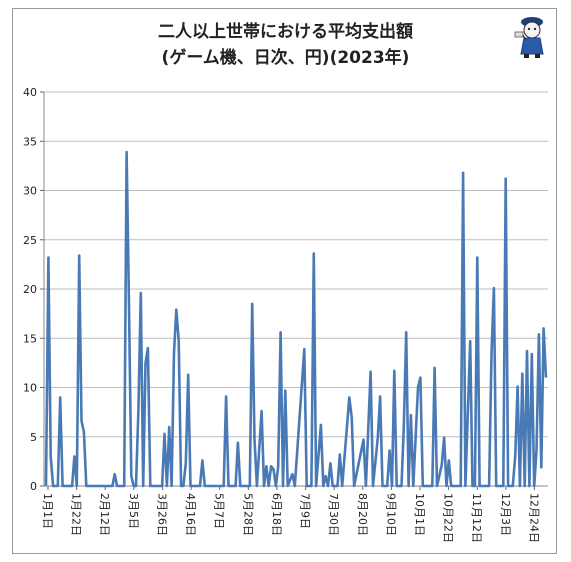 This screenshot has height=562, width=571. Describe the element at coordinates (529, 37) in the screenshot. I see `mascot-illustration` at that location.